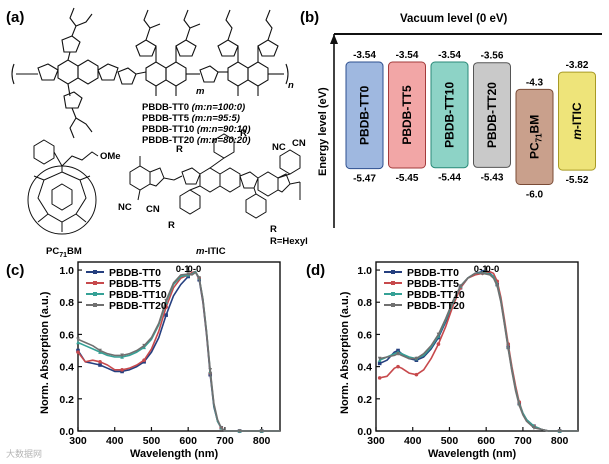  I want to click on legend-entry: PBDB-TT10, so click(138, 295).